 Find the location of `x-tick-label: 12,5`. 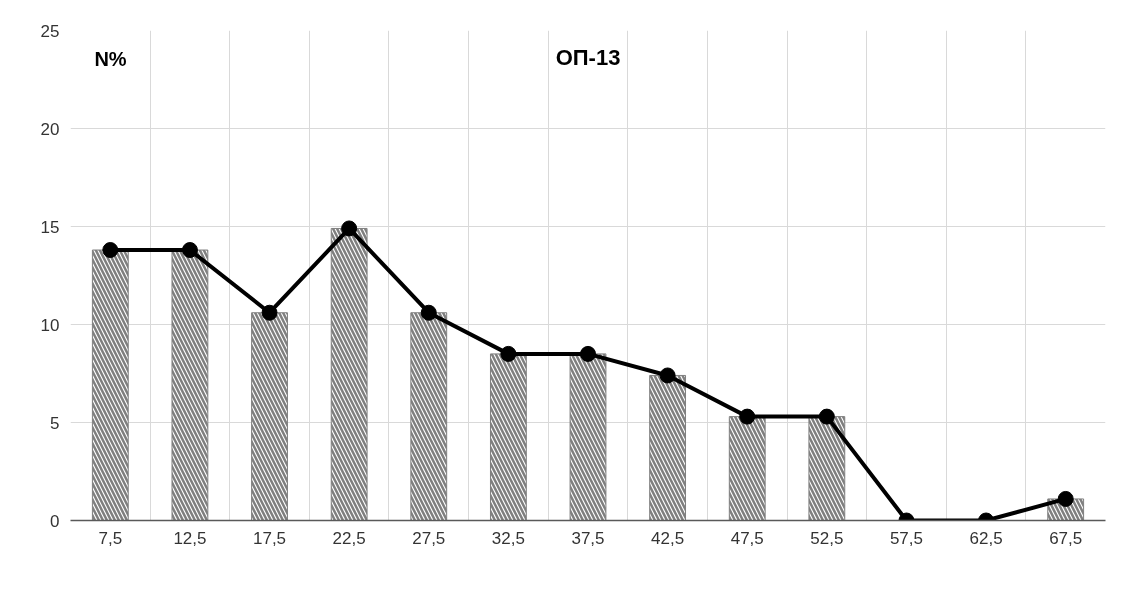

x-tick-label: 12,5 is located at coordinates (190, 538).